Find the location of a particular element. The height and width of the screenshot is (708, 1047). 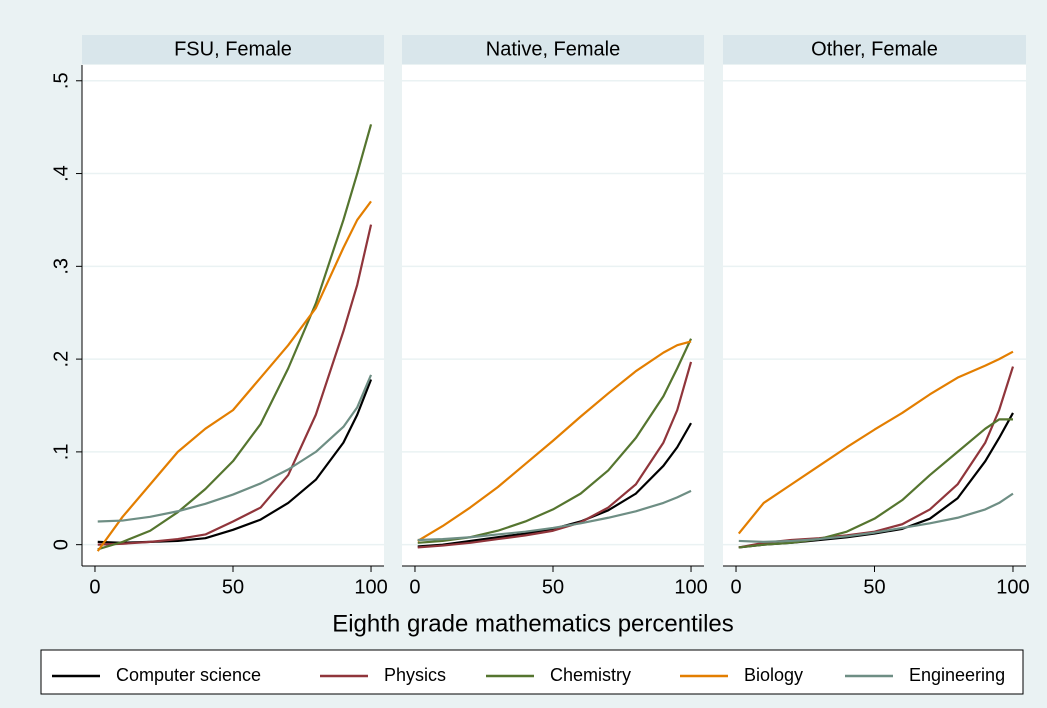

panel-title: Native, Female is located at coordinates (553, 49).